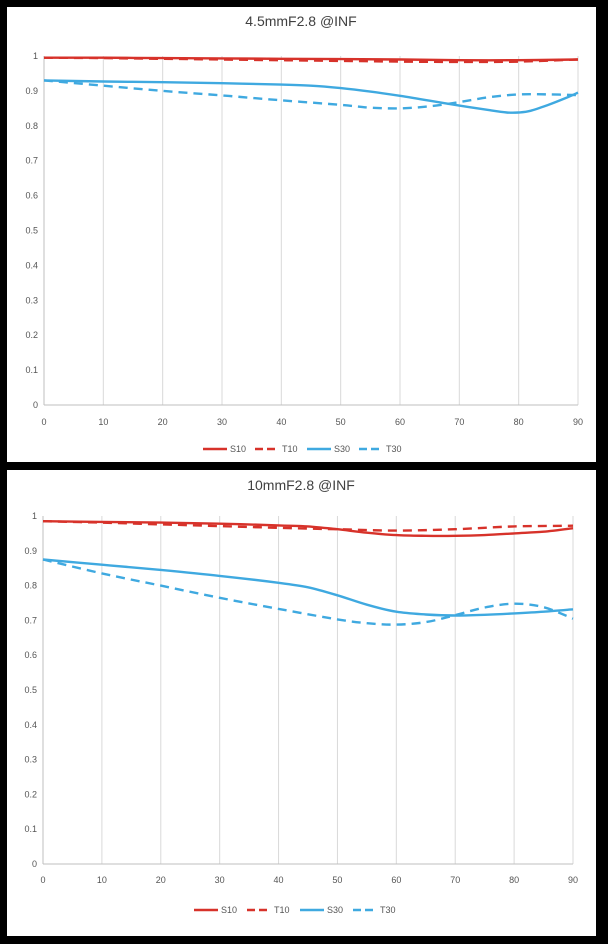  Describe the element at coordinates (300, 21) in the screenshot. I see `chart-title: 4.5mmF2.8 @INF` at that location.